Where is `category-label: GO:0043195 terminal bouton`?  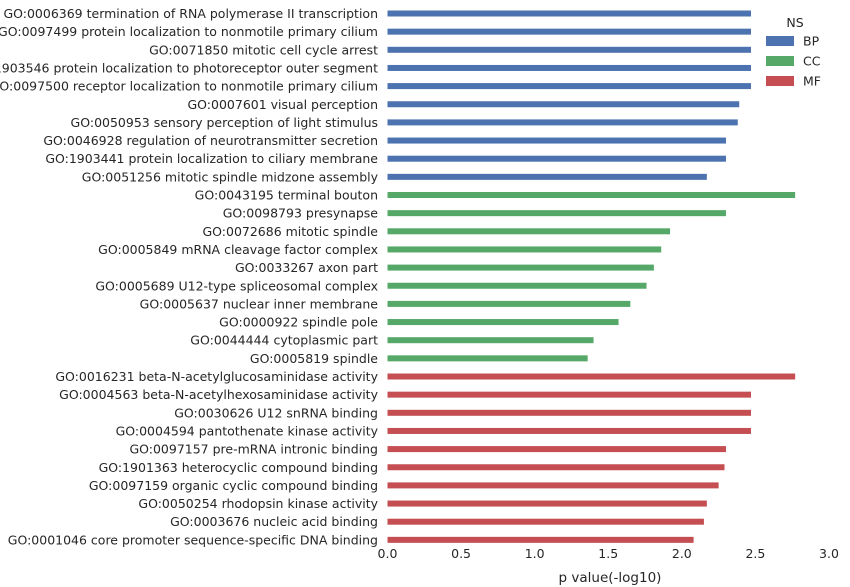 category-label: GO:0043195 terminal bouton is located at coordinates (286, 195).